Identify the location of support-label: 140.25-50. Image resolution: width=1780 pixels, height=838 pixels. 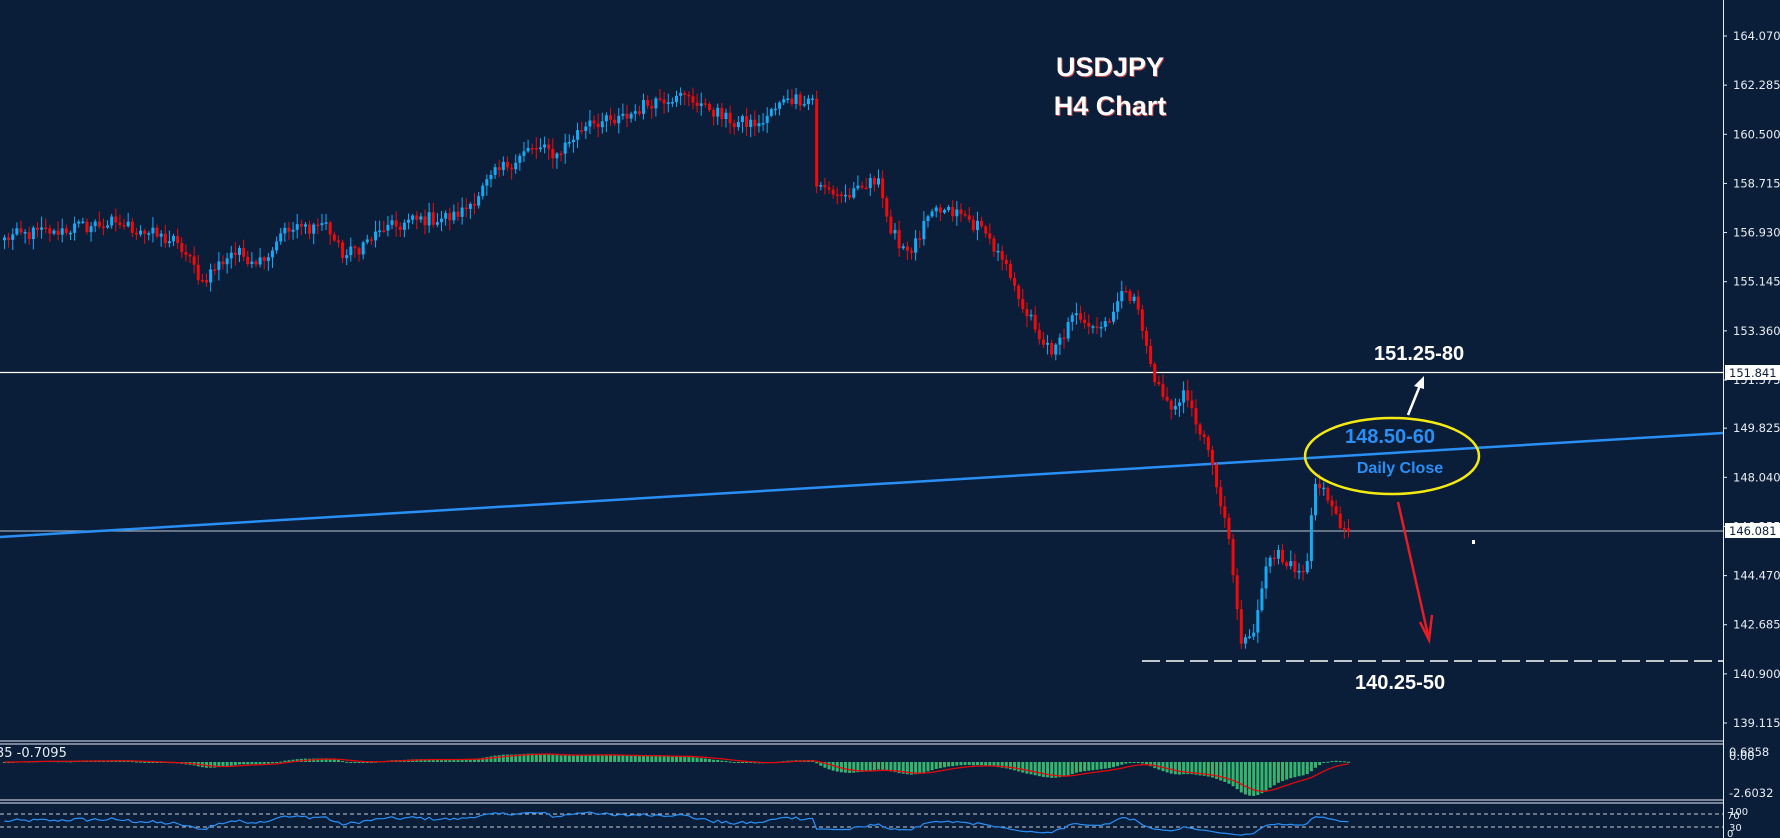
(1400, 683).